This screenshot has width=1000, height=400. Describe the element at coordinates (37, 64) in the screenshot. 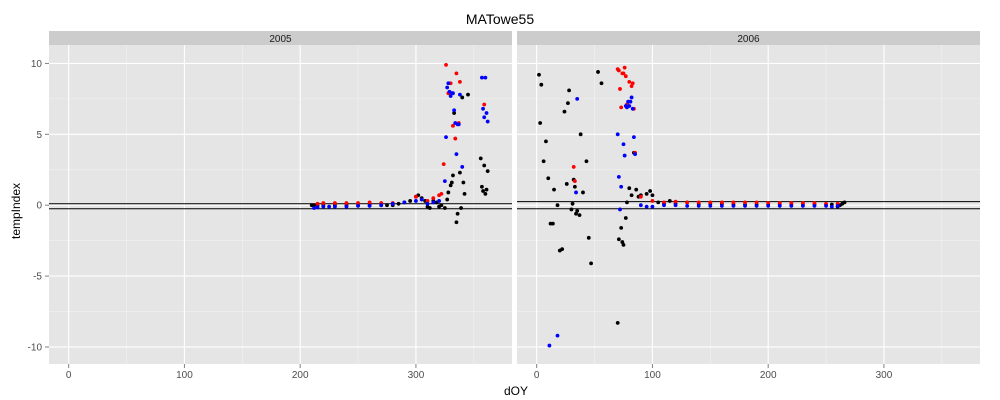

I see `y-tick-label: 10` at that location.